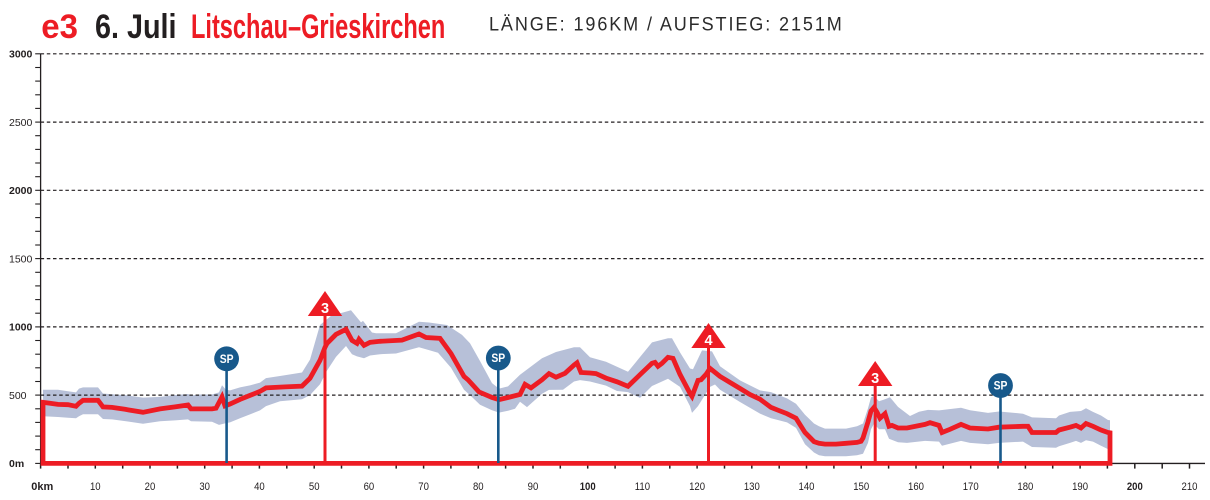 Image resolution: width=1210 pixels, height=500 pixels. Describe the element at coordinates (21, 191) in the screenshot. I see `svg-text: 2000` at that location.